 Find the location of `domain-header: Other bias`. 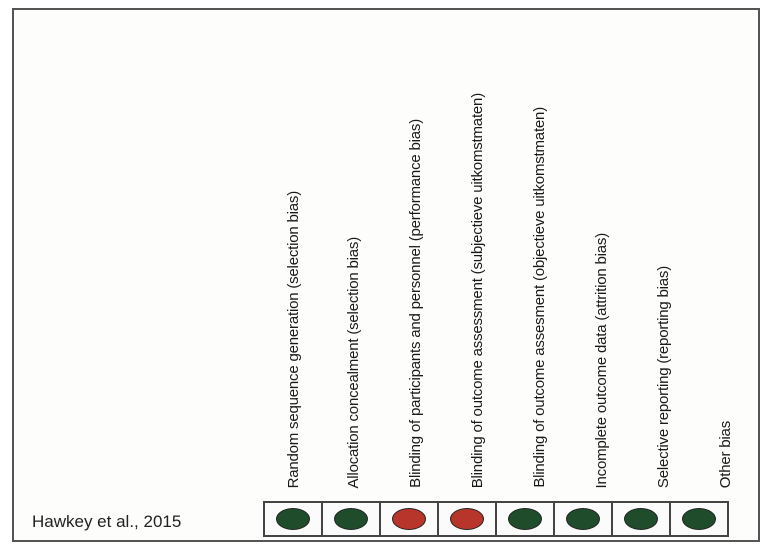

domain-header: Other bias is located at coordinates (725, 454).